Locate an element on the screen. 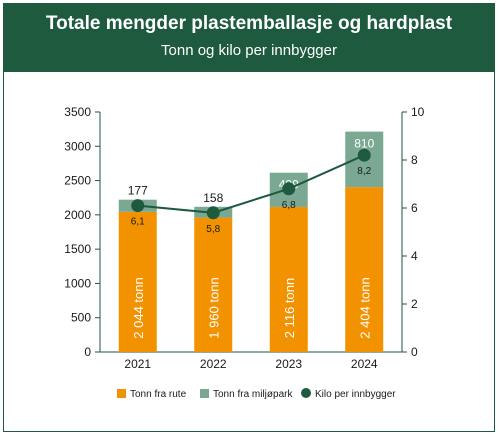 The image size is (500, 437). data-label-kilo: 5,8 is located at coordinates (213, 229).